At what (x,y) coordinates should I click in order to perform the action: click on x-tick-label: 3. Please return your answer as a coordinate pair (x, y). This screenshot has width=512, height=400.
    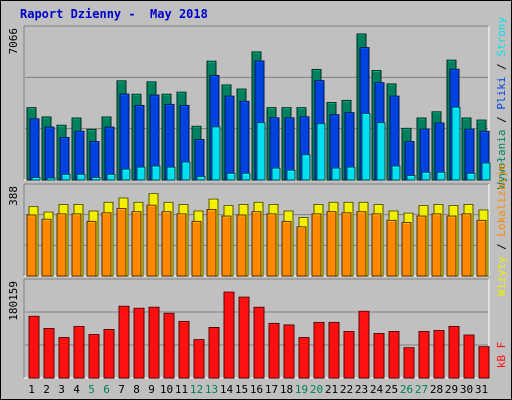
    Looking at the image, I should click on (61, 389).